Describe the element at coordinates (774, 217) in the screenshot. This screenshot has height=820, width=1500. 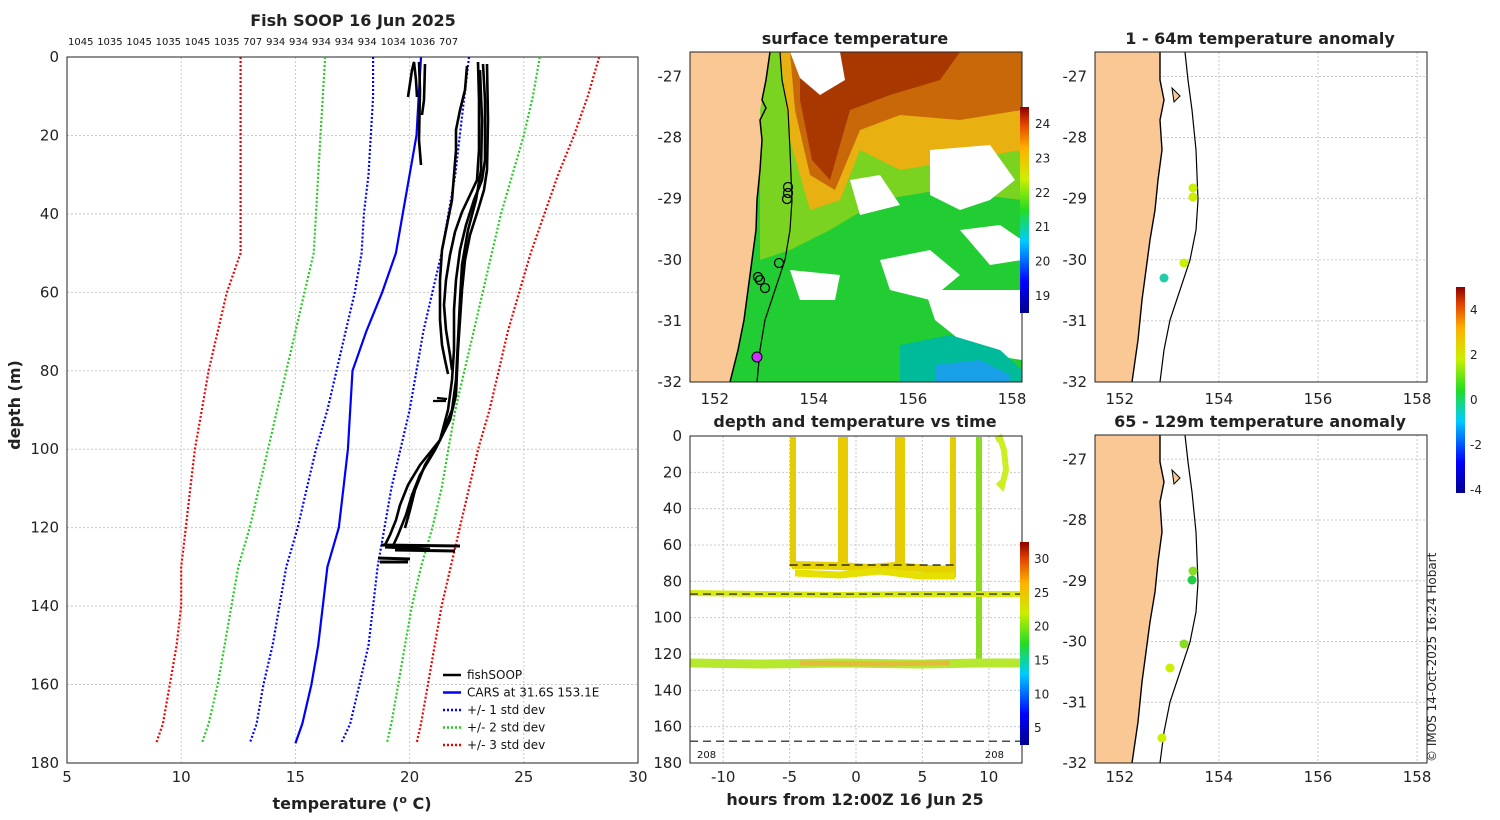
I see `sst-shelf-line` at that location.